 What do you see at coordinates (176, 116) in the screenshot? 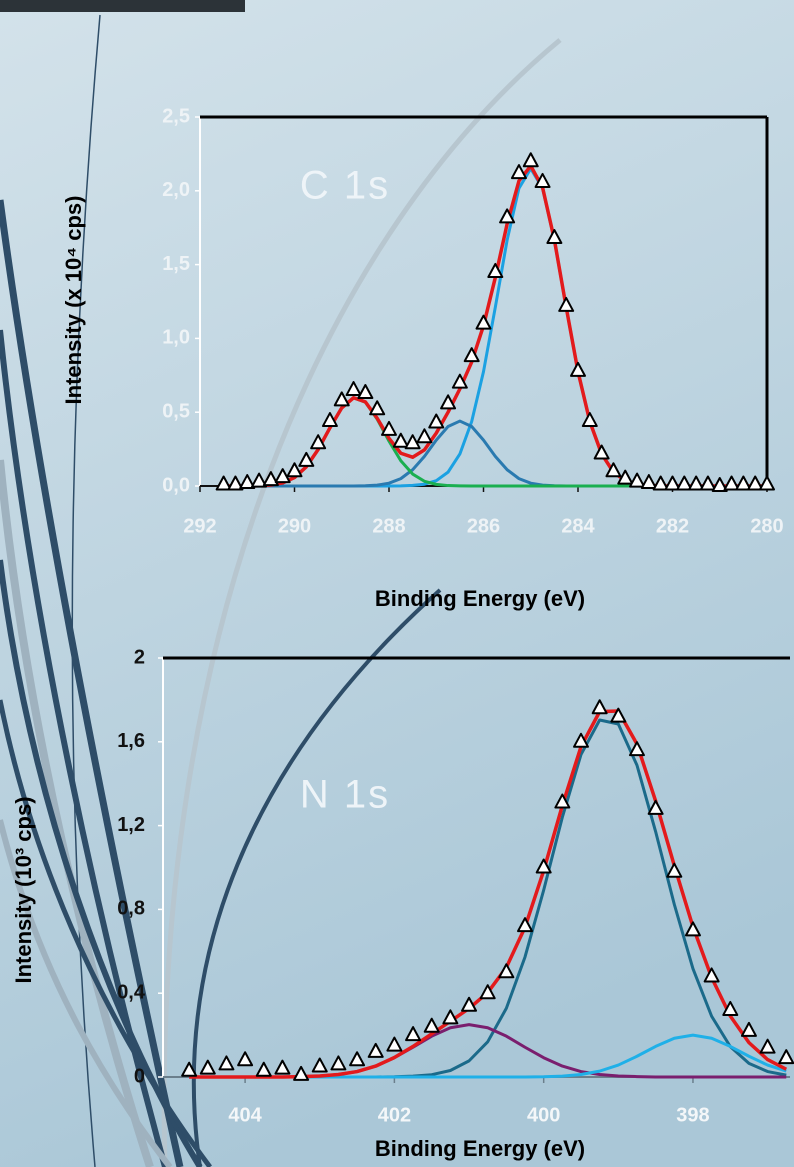
I see `y-tick-label: 2,5` at bounding box center [176, 116].